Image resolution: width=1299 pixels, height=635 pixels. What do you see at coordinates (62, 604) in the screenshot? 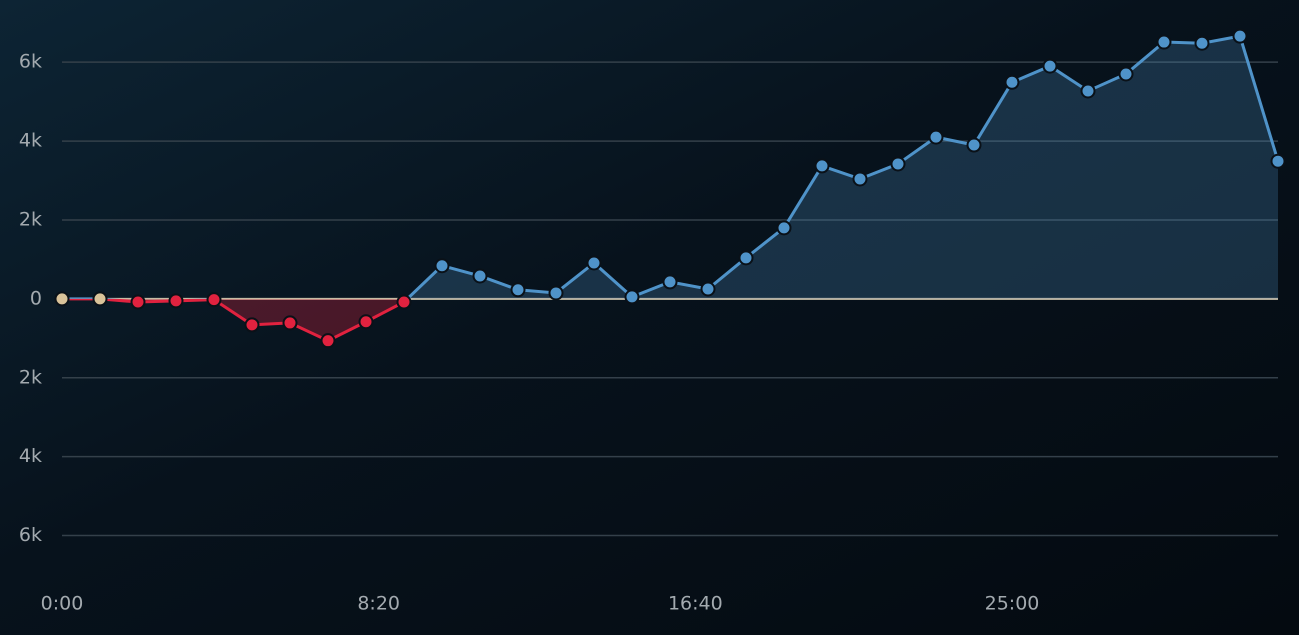
I see `x-tick-label: 0:00` at bounding box center [62, 604].